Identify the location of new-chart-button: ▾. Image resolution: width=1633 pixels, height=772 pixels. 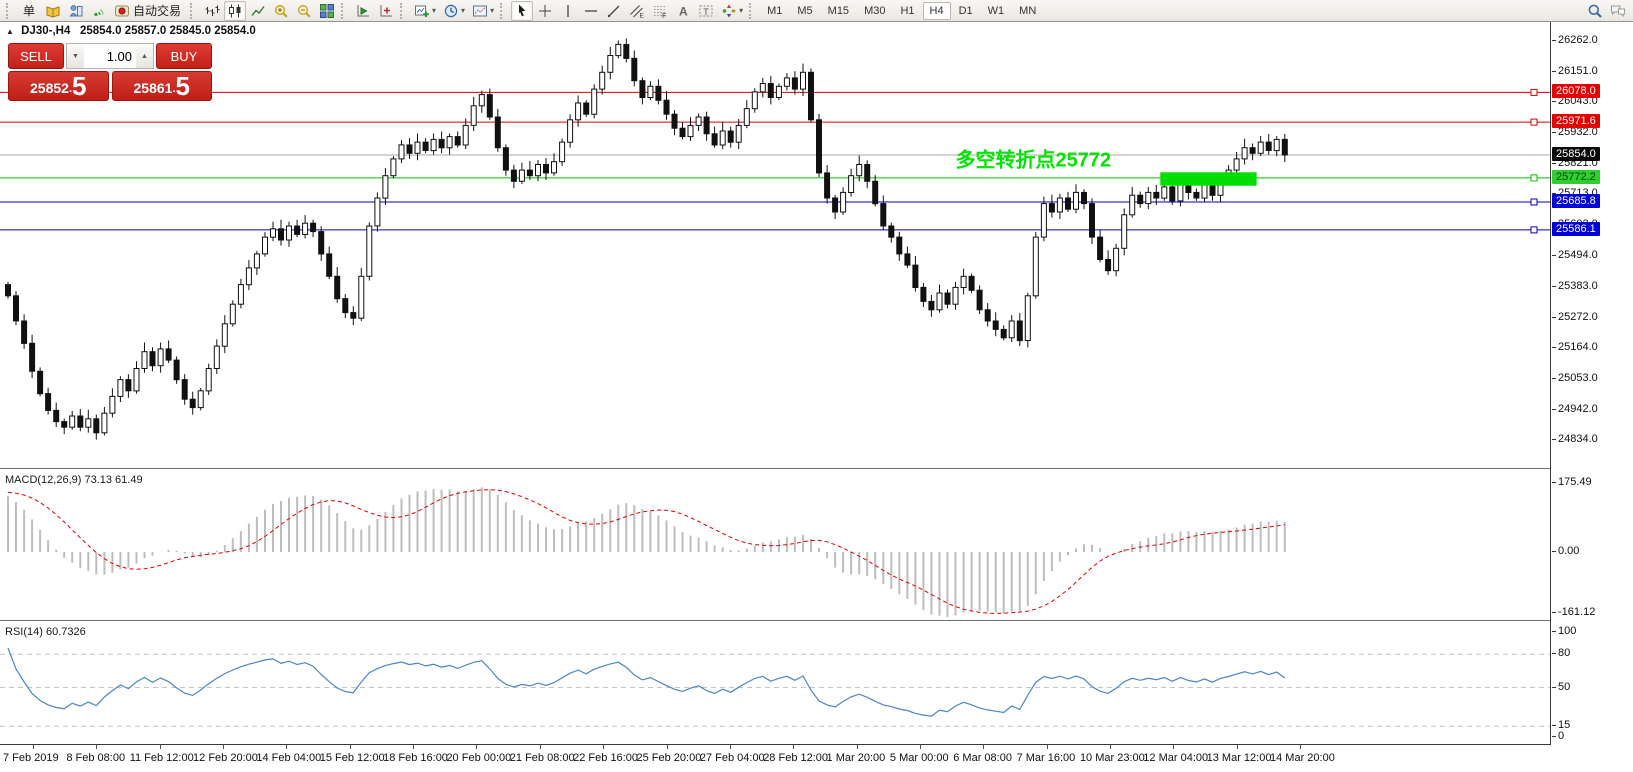
(425, 11).